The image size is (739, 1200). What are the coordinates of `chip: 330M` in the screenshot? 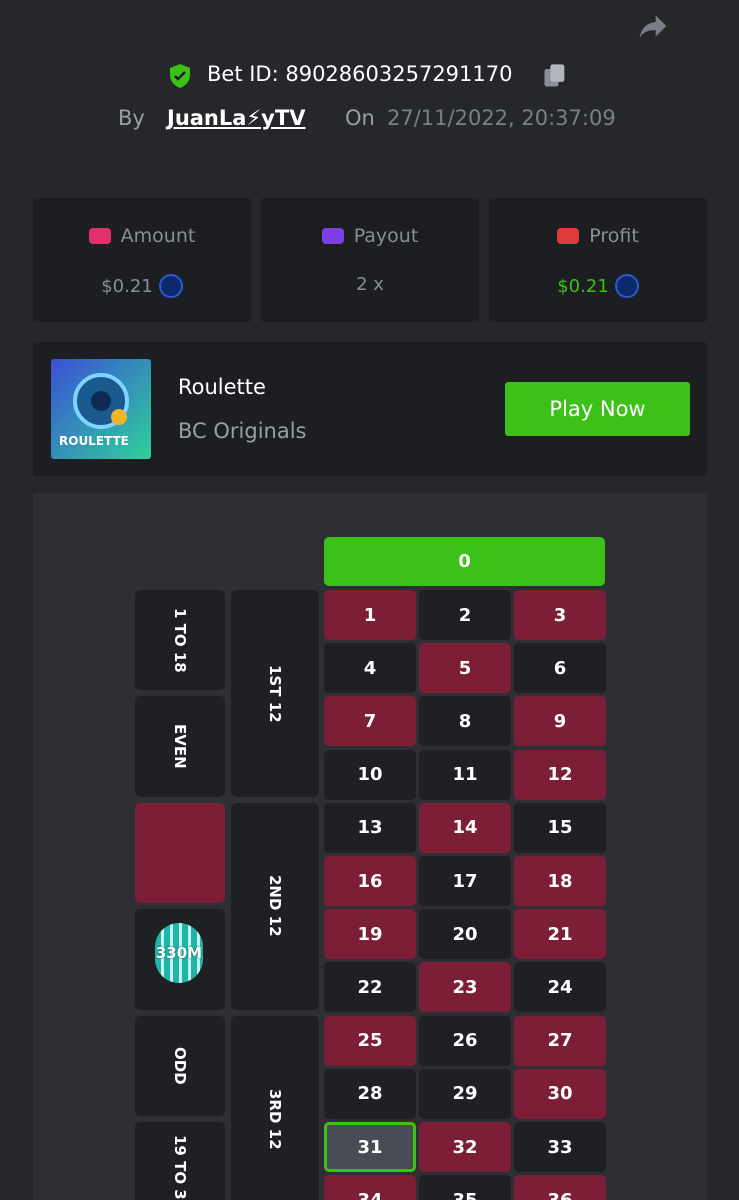 It's located at (179, 953).